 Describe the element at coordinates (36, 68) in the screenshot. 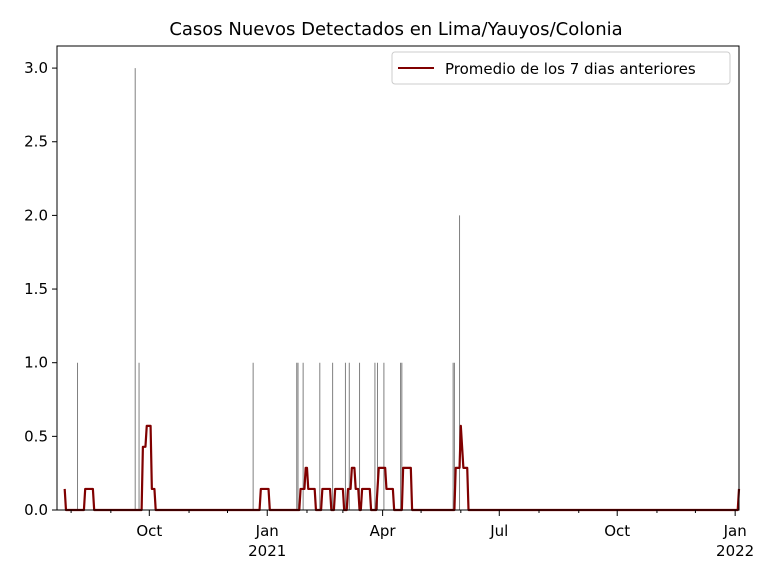

I see `y-tick-label: 3.0` at that location.